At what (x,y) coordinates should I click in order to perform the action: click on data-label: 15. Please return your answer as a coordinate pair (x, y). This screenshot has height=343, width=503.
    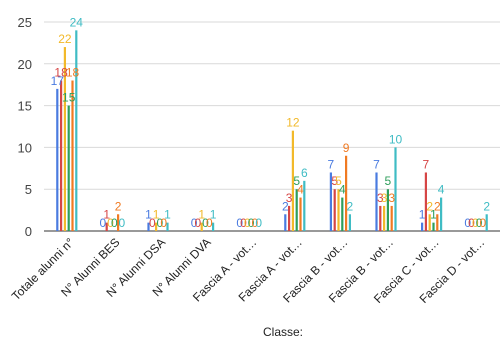
    Looking at the image, I should click on (69, 98).